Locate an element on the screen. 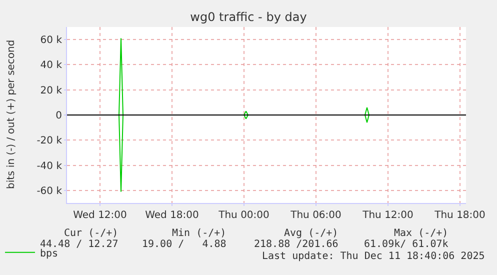 The height and width of the screenshot is (275, 497). chart-title: wg0 traffic - by day is located at coordinates (248, 17).